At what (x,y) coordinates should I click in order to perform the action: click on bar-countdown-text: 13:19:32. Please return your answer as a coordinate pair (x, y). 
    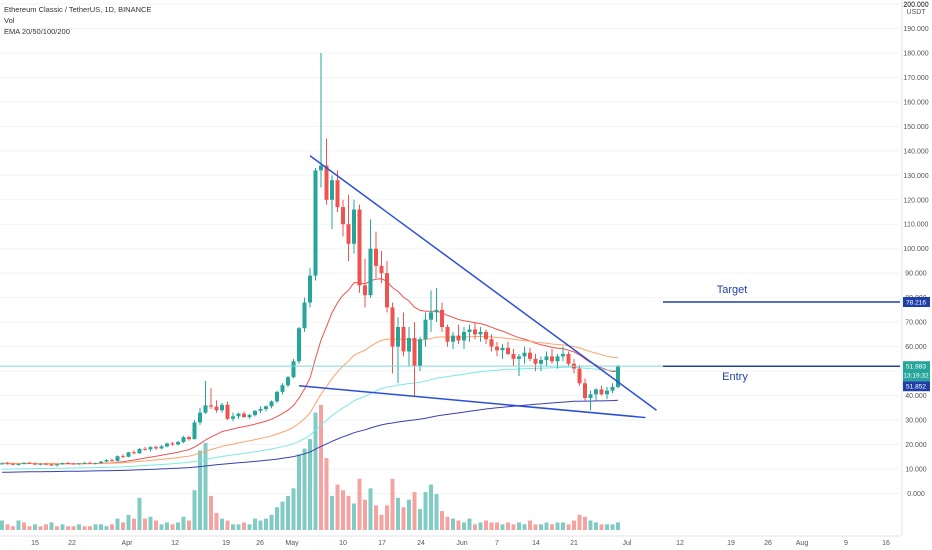
    Looking at the image, I should click on (916, 376).